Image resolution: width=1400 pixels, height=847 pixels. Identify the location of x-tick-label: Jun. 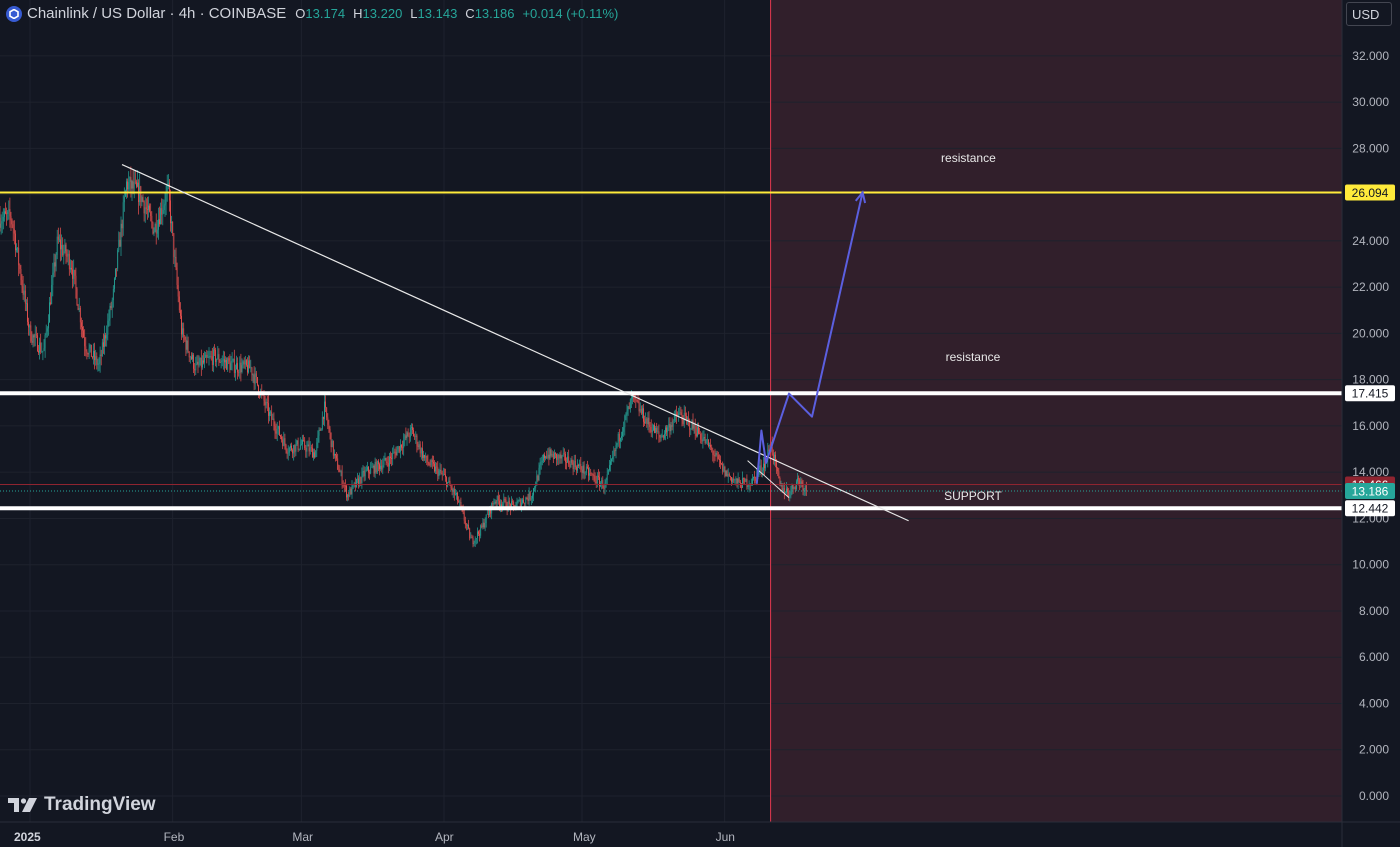
(725, 837).